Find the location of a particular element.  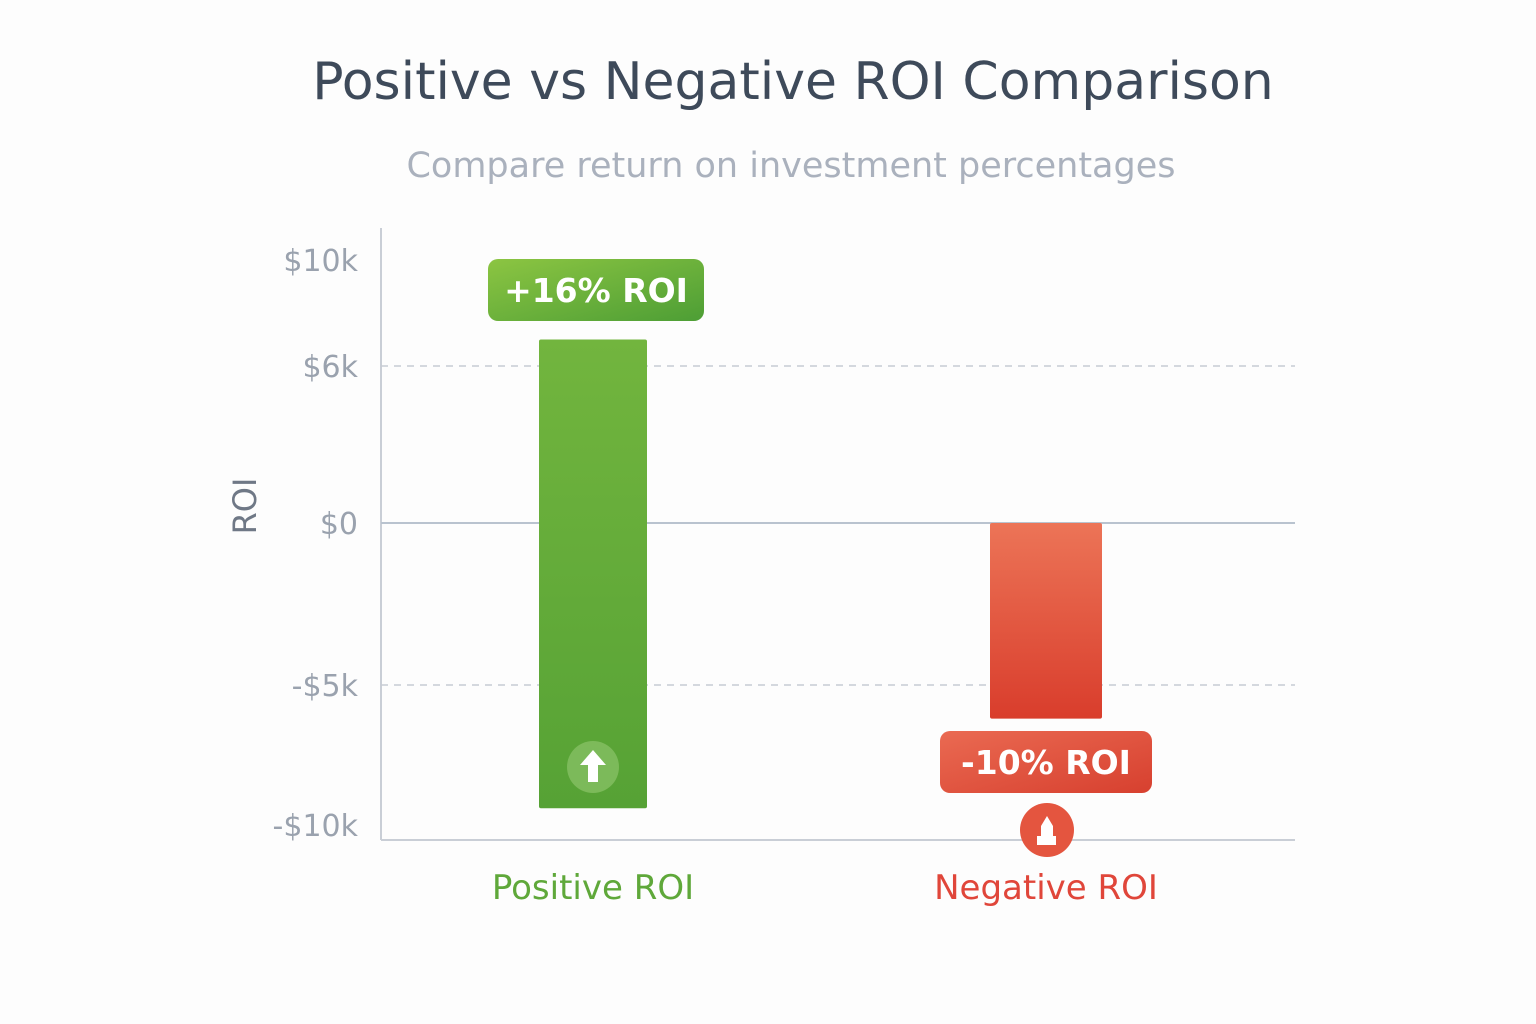

roi-badge-text: -10% ROI is located at coordinates (1046, 762).